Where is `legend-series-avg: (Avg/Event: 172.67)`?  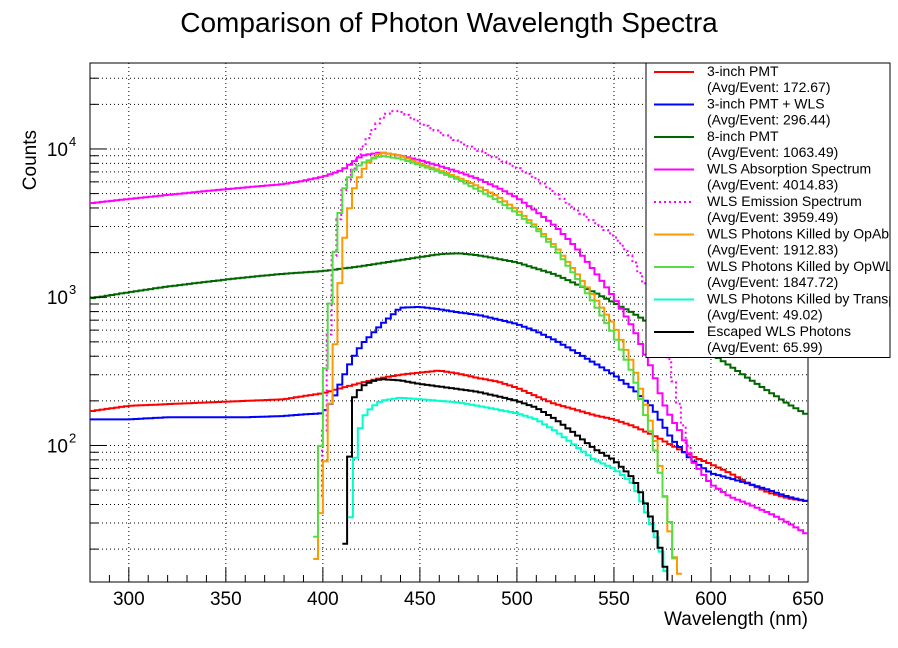 legend-series-avg: (Avg/Event: 172.67) is located at coordinates (768, 87).